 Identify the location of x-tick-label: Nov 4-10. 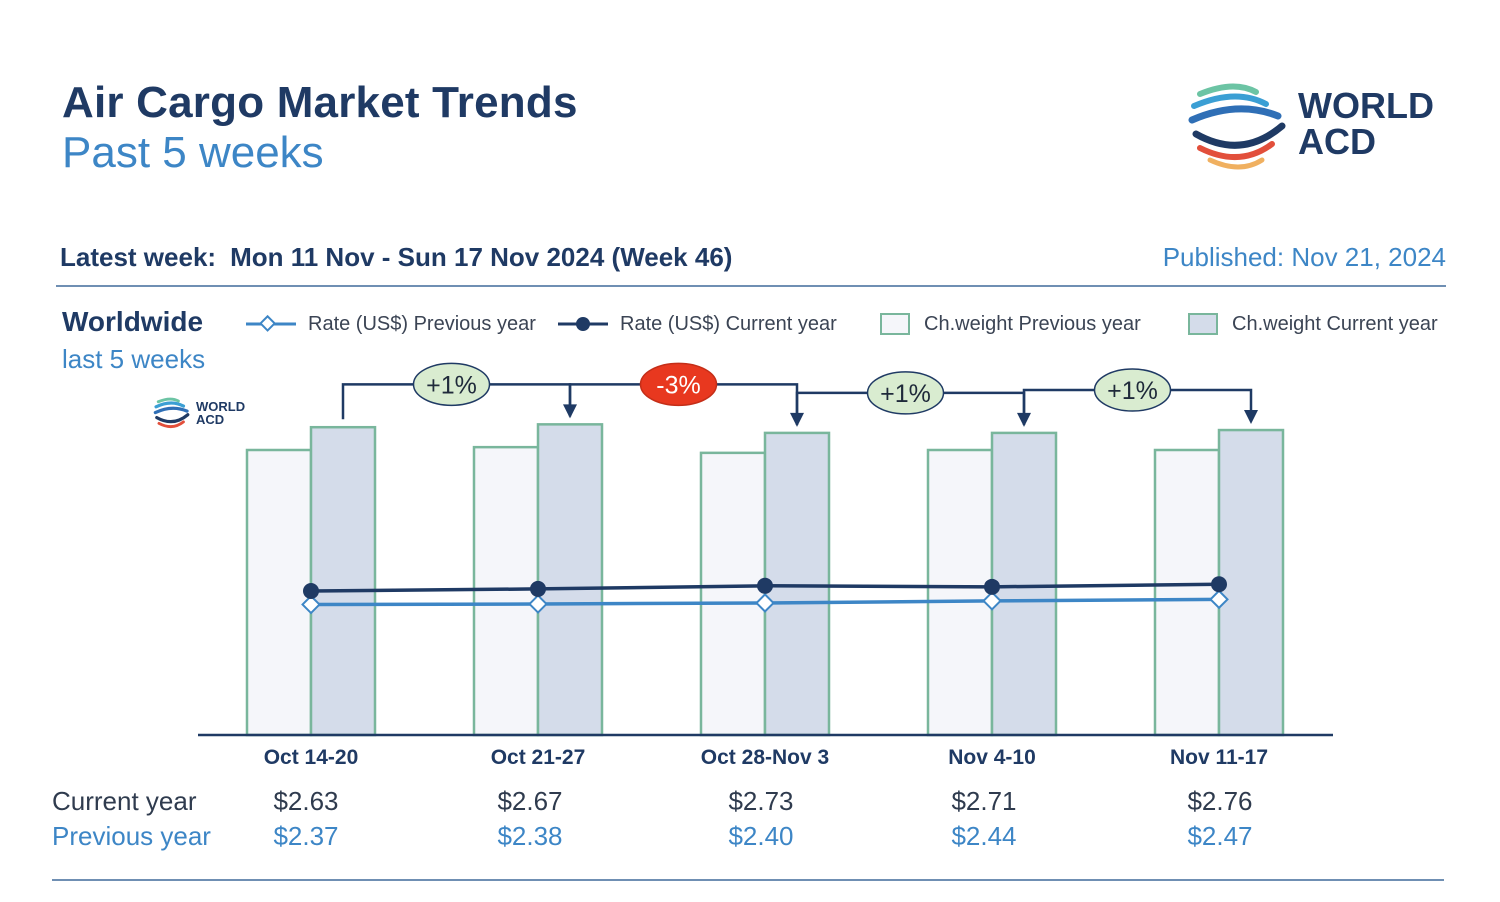
(992, 757).